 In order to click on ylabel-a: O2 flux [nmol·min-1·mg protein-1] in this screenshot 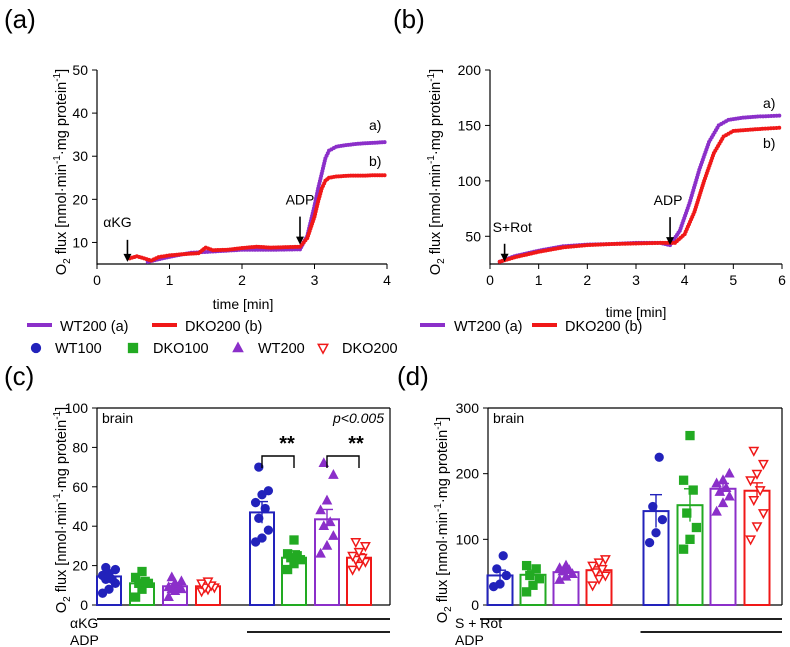, I will do `click(62, 172)`.